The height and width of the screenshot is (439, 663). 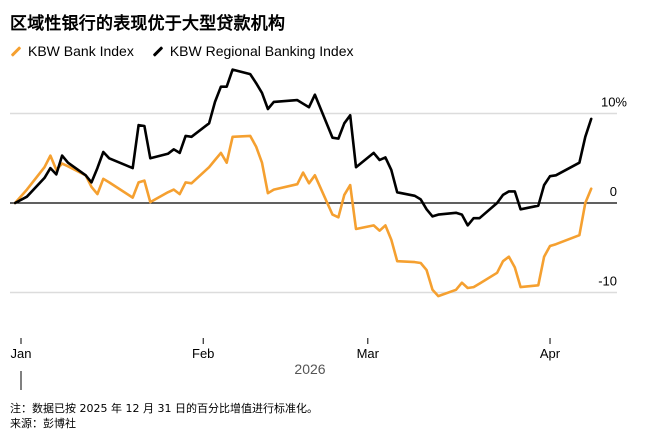 What do you see at coordinates (613, 191) in the screenshot?
I see `y-tick-label: 0` at bounding box center [613, 191].